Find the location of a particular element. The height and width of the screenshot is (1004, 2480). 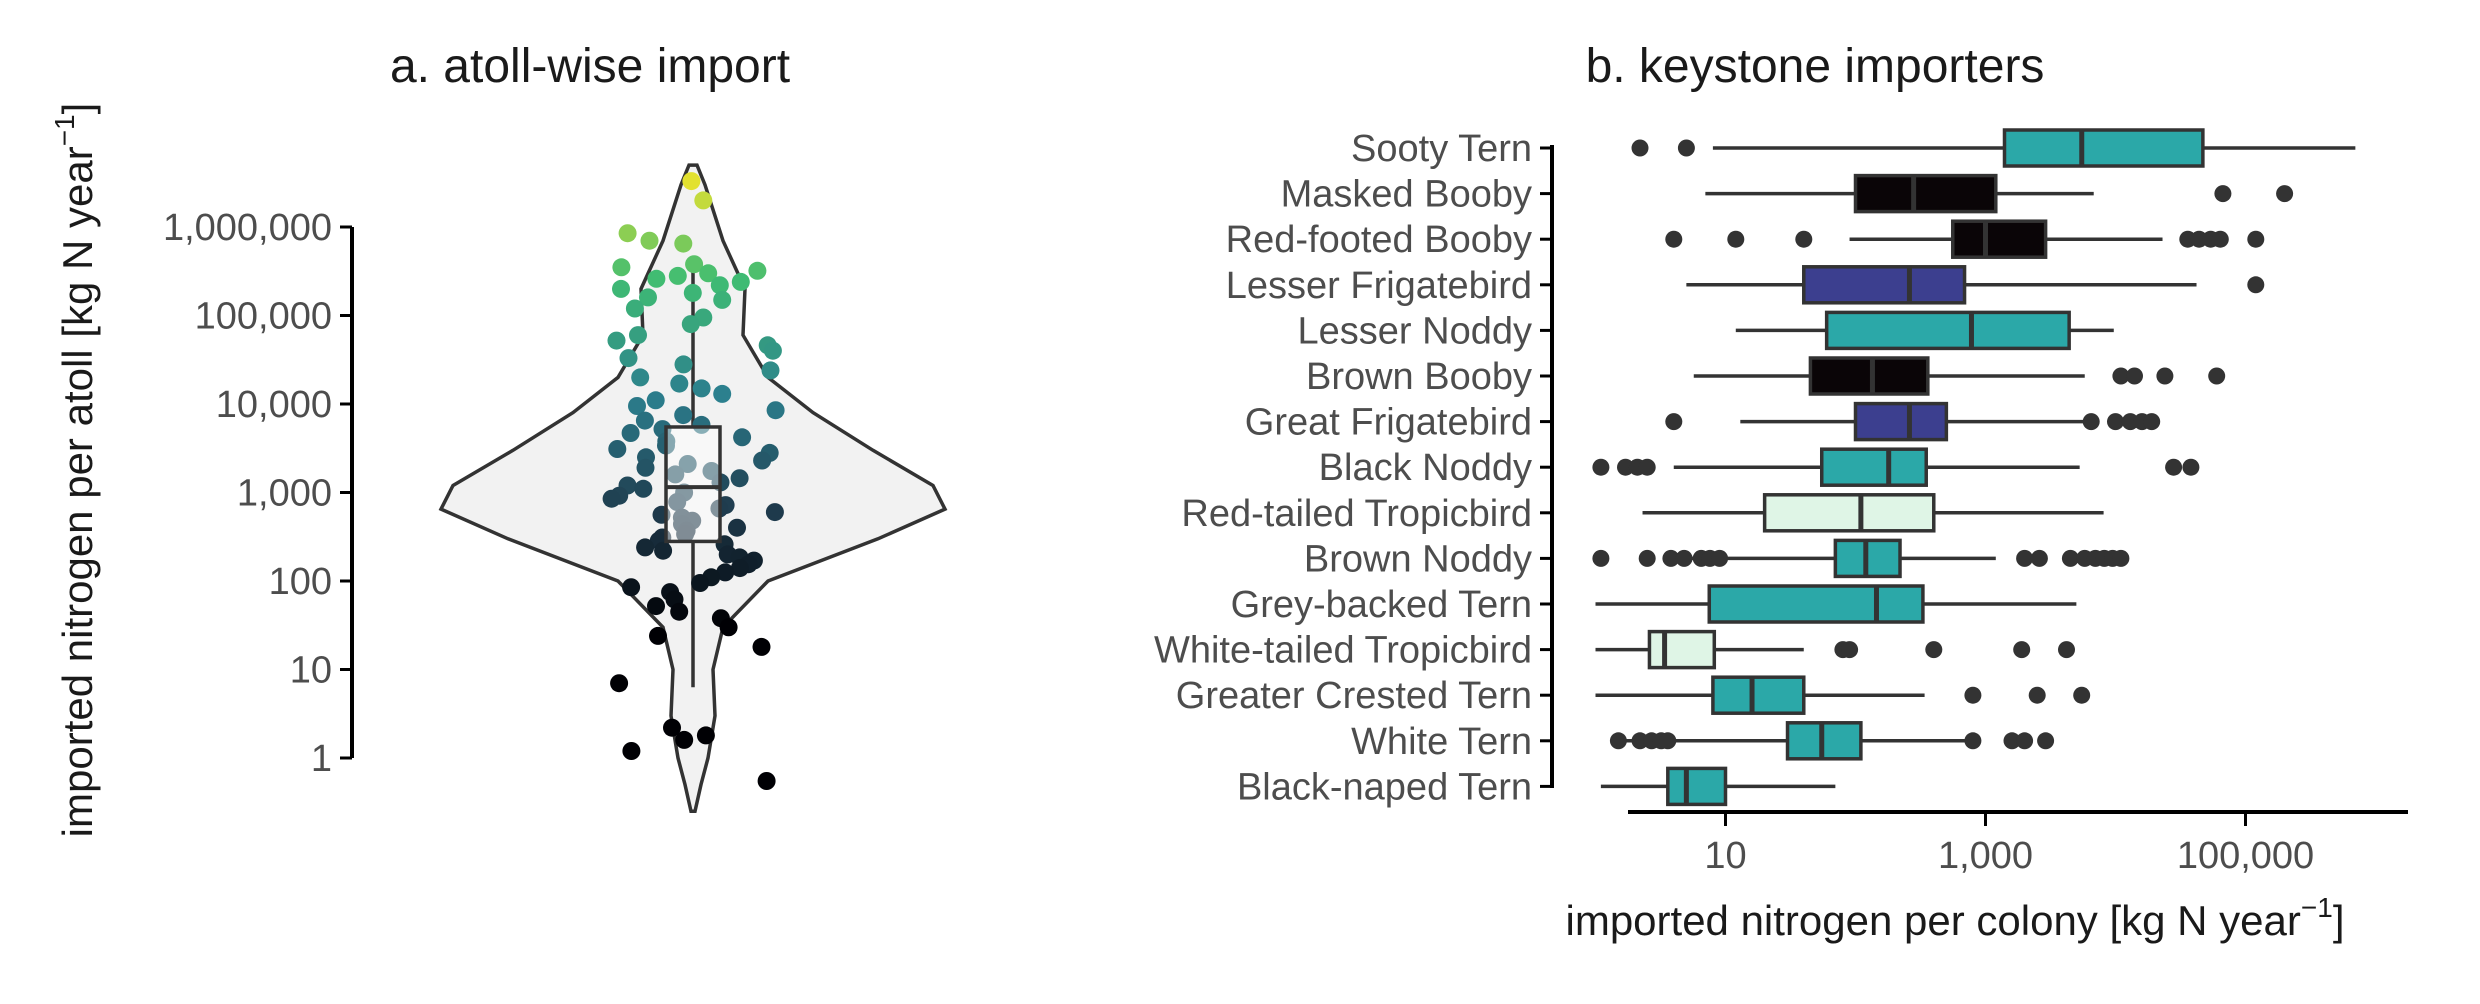

panel-b-category-label: Brown Booby is located at coordinates (1419, 377).